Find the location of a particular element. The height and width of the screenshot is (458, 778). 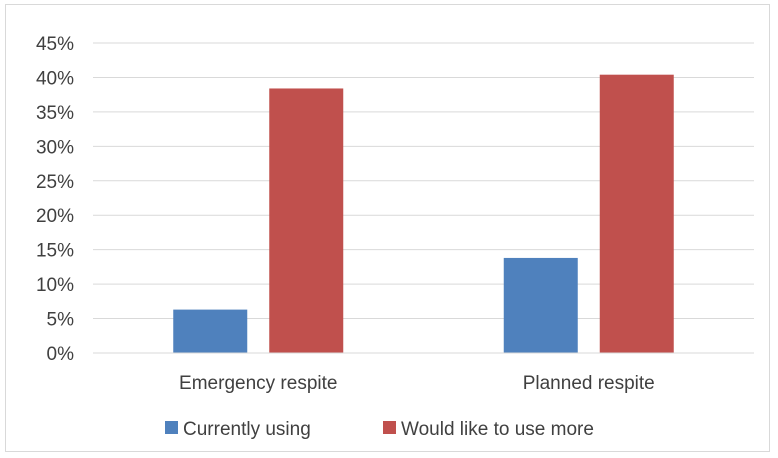

y-tick-label: 15% is located at coordinates (55, 251).